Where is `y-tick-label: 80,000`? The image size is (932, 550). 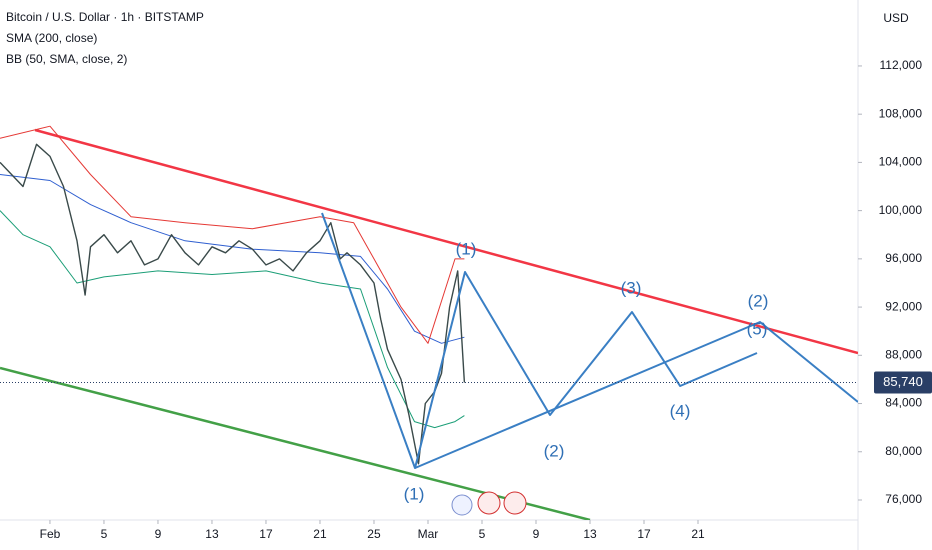 y-tick-label: 80,000 is located at coordinates (903, 451).